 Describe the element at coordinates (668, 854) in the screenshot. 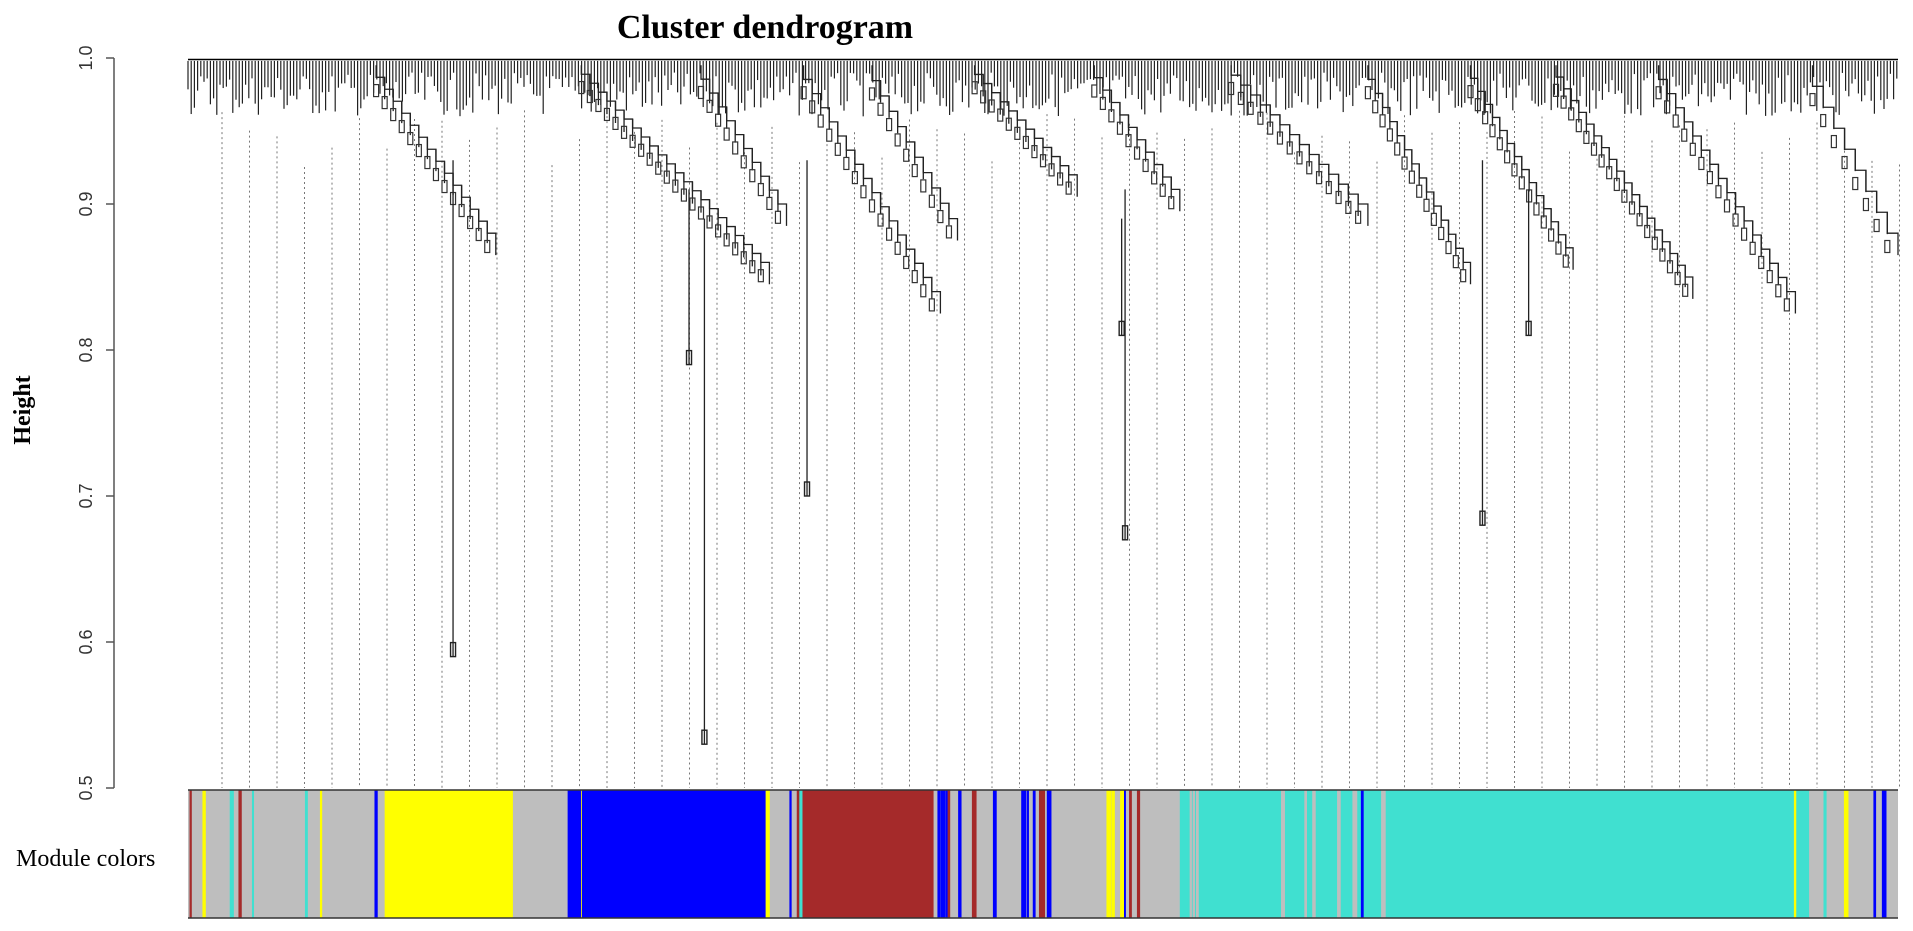

I see `module-segment-blue` at that location.